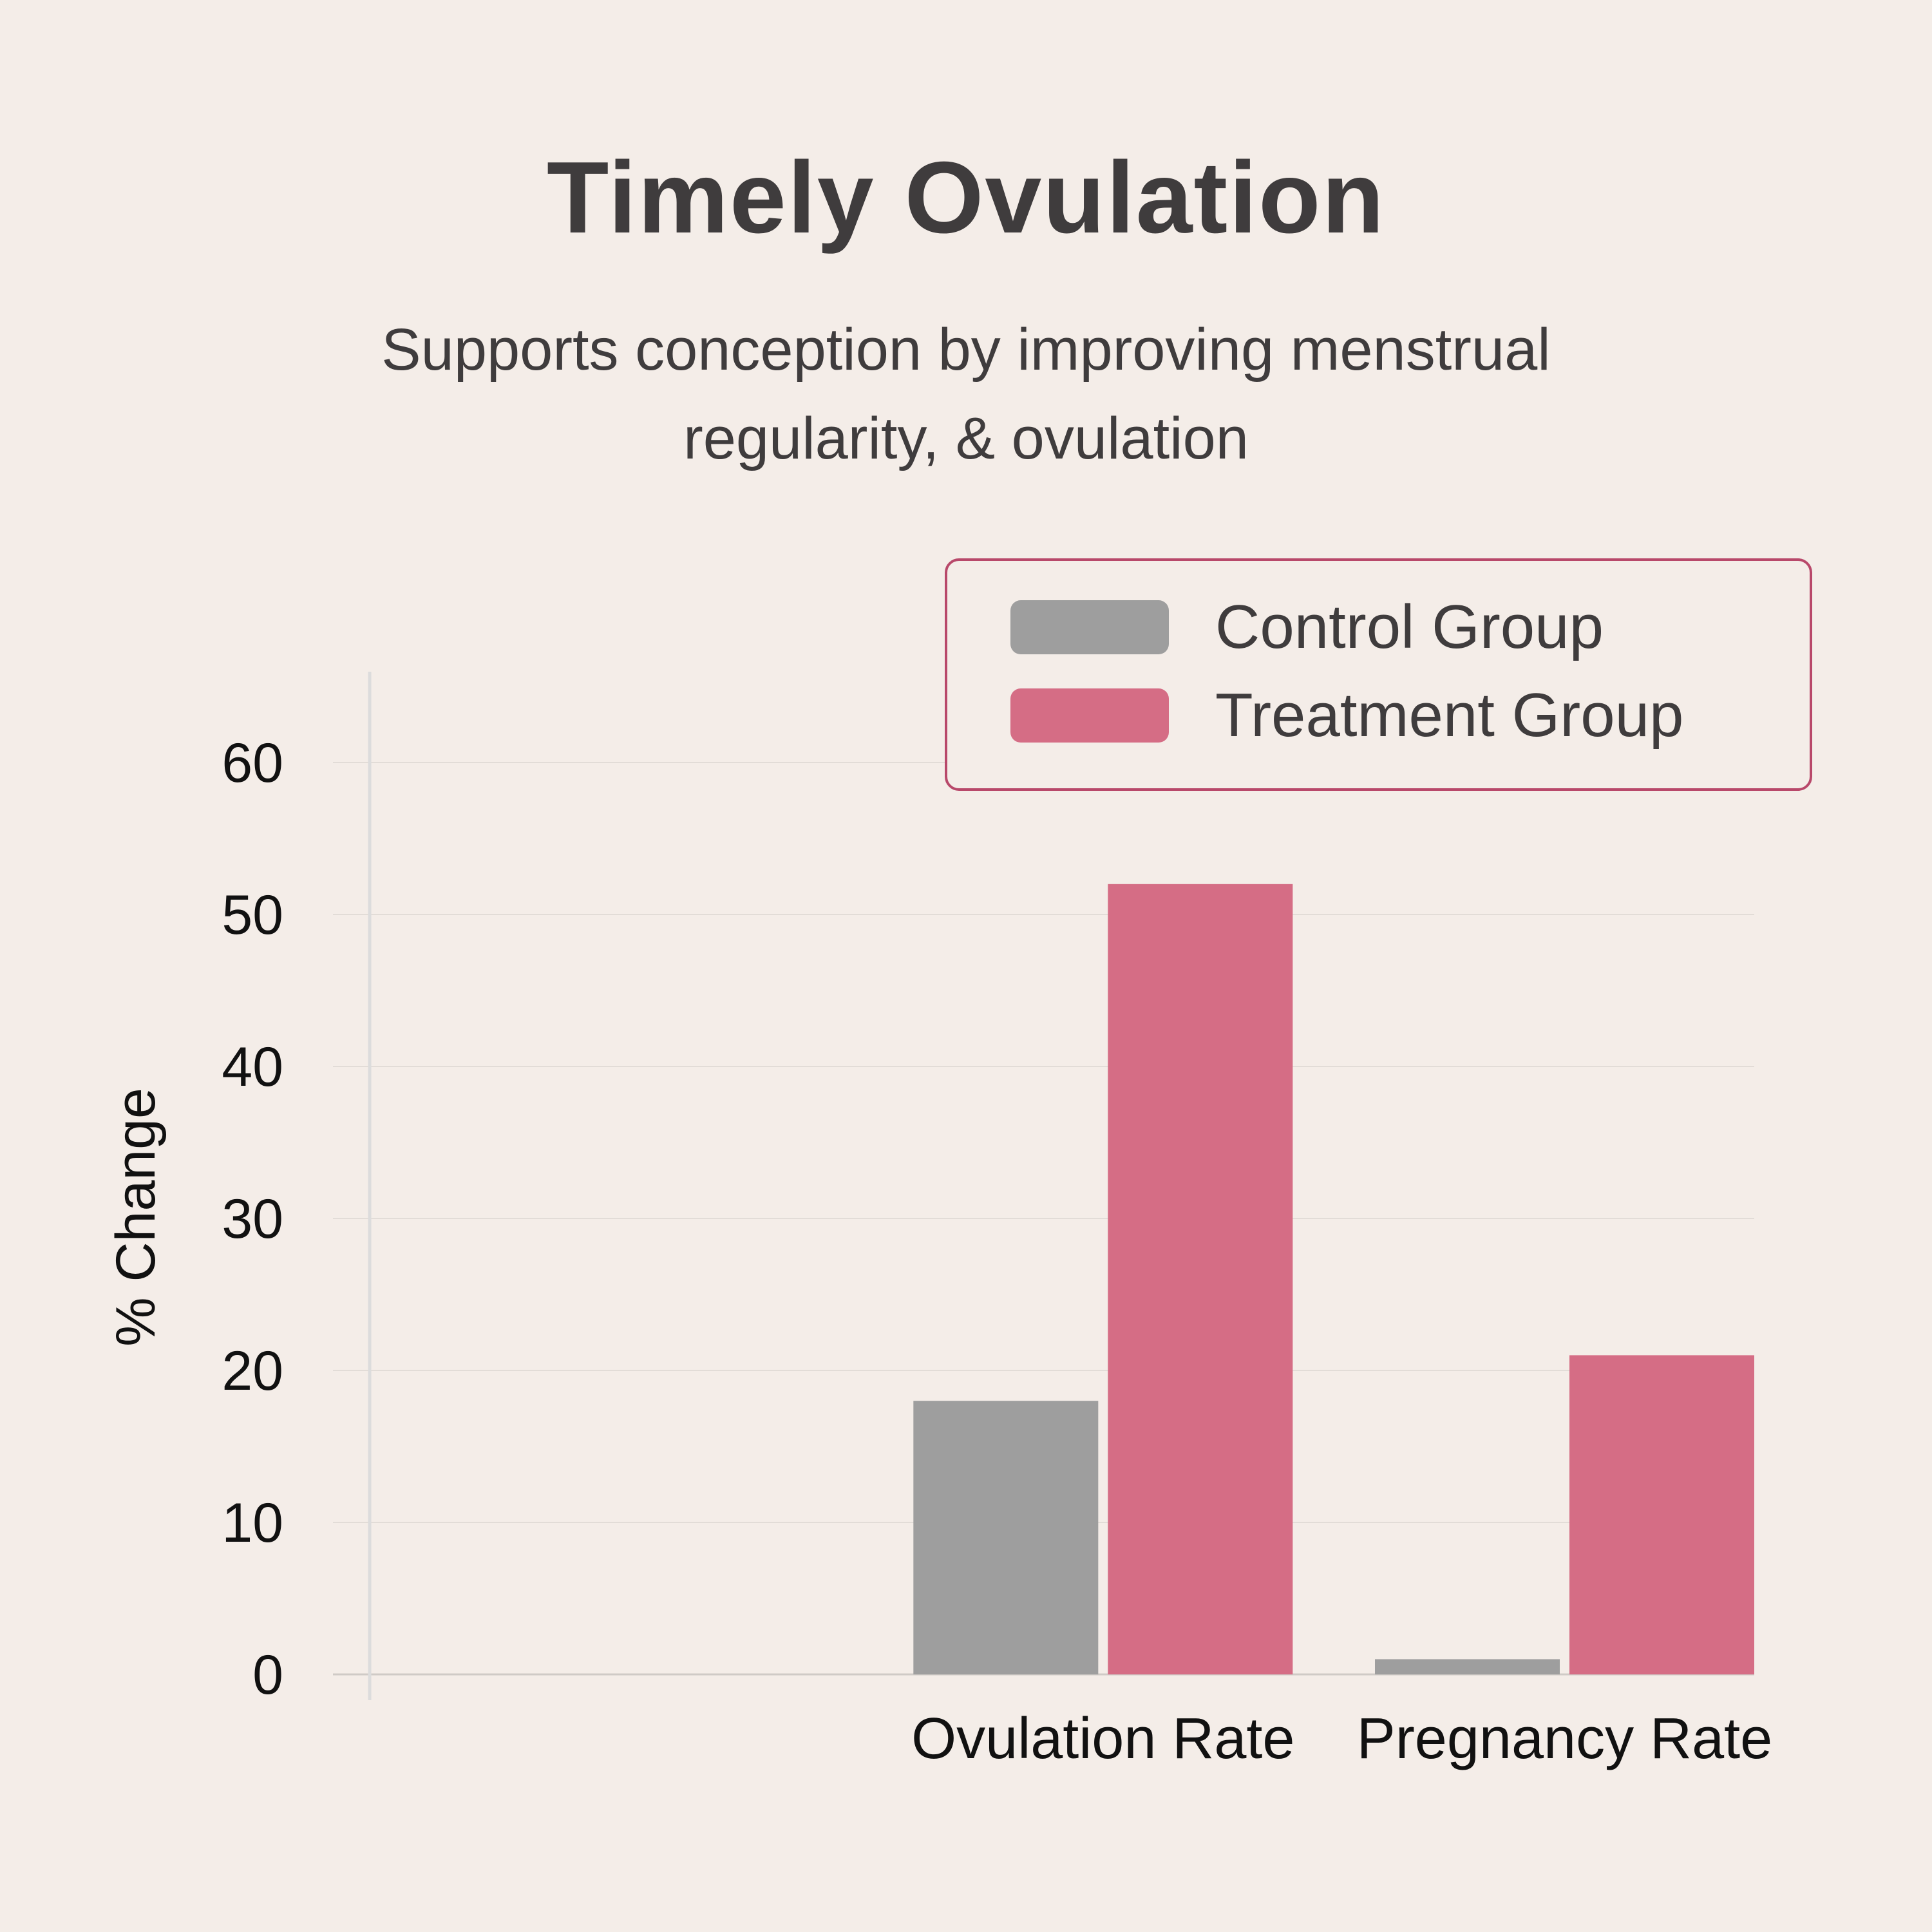 This screenshot has height=1932, width=1932. Describe the element at coordinates (136, 1218) in the screenshot. I see `y-axis-title: % Change` at that location.